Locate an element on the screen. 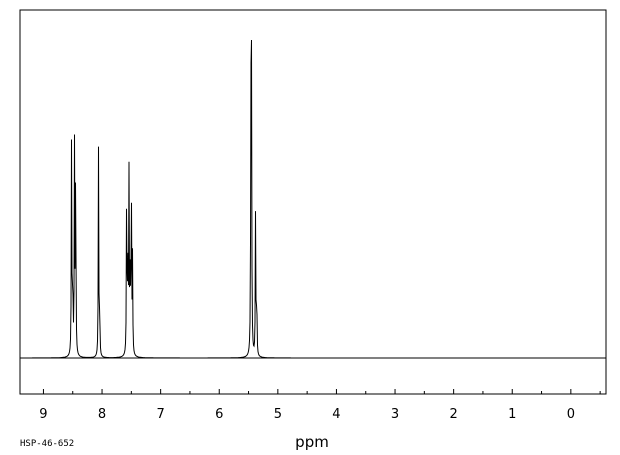 This screenshot has height=455, width=620. x-tick-label: 4 is located at coordinates (336, 414).